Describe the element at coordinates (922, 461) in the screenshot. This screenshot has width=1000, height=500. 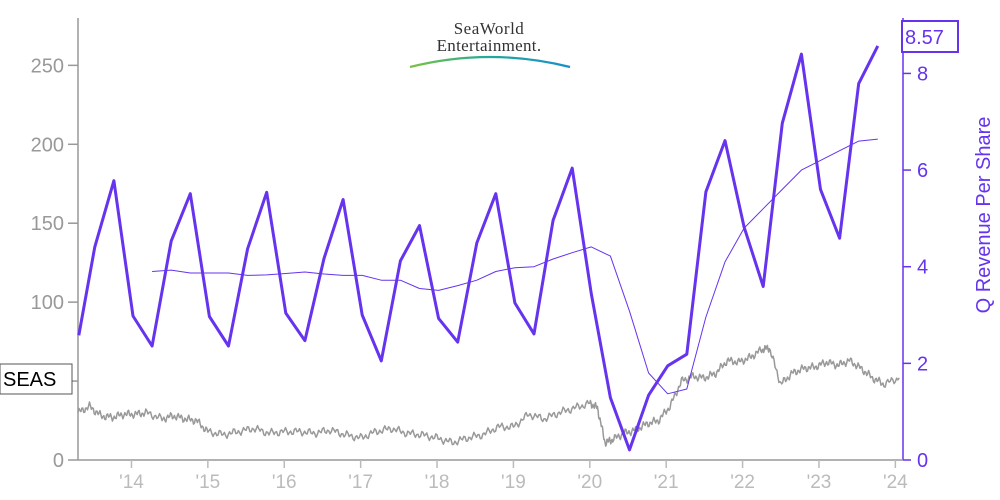
I see `right-axis-tick-label: 0` at that location.